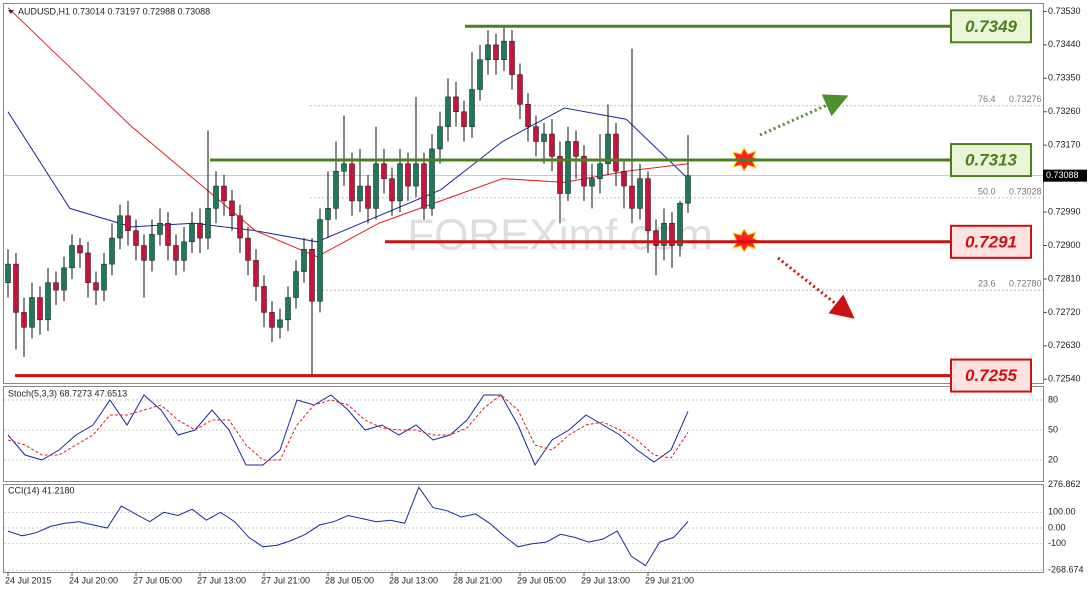  Describe the element at coordinates (221, 580) in the screenshot. I see `x-tick-label: 27 Jul 13:00` at that location.